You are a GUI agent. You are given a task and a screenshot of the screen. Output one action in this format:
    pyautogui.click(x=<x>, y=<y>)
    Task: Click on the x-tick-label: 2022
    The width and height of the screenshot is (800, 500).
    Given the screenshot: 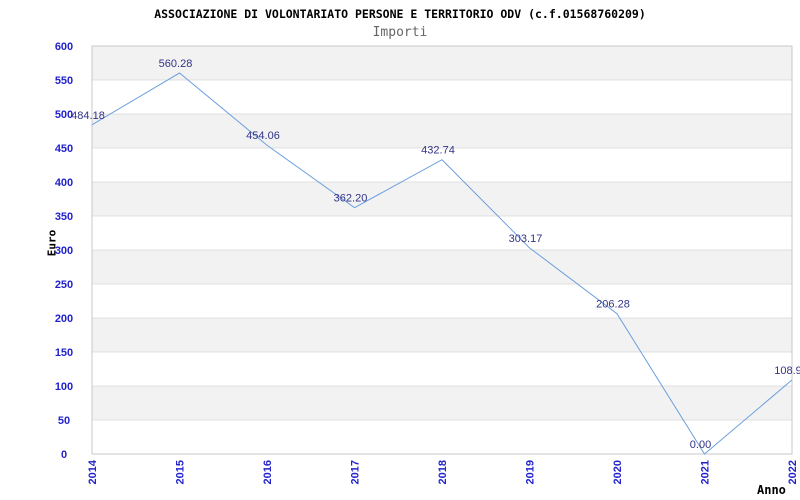 What is the action you would take?
    pyautogui.click(x=793, y=472)
    